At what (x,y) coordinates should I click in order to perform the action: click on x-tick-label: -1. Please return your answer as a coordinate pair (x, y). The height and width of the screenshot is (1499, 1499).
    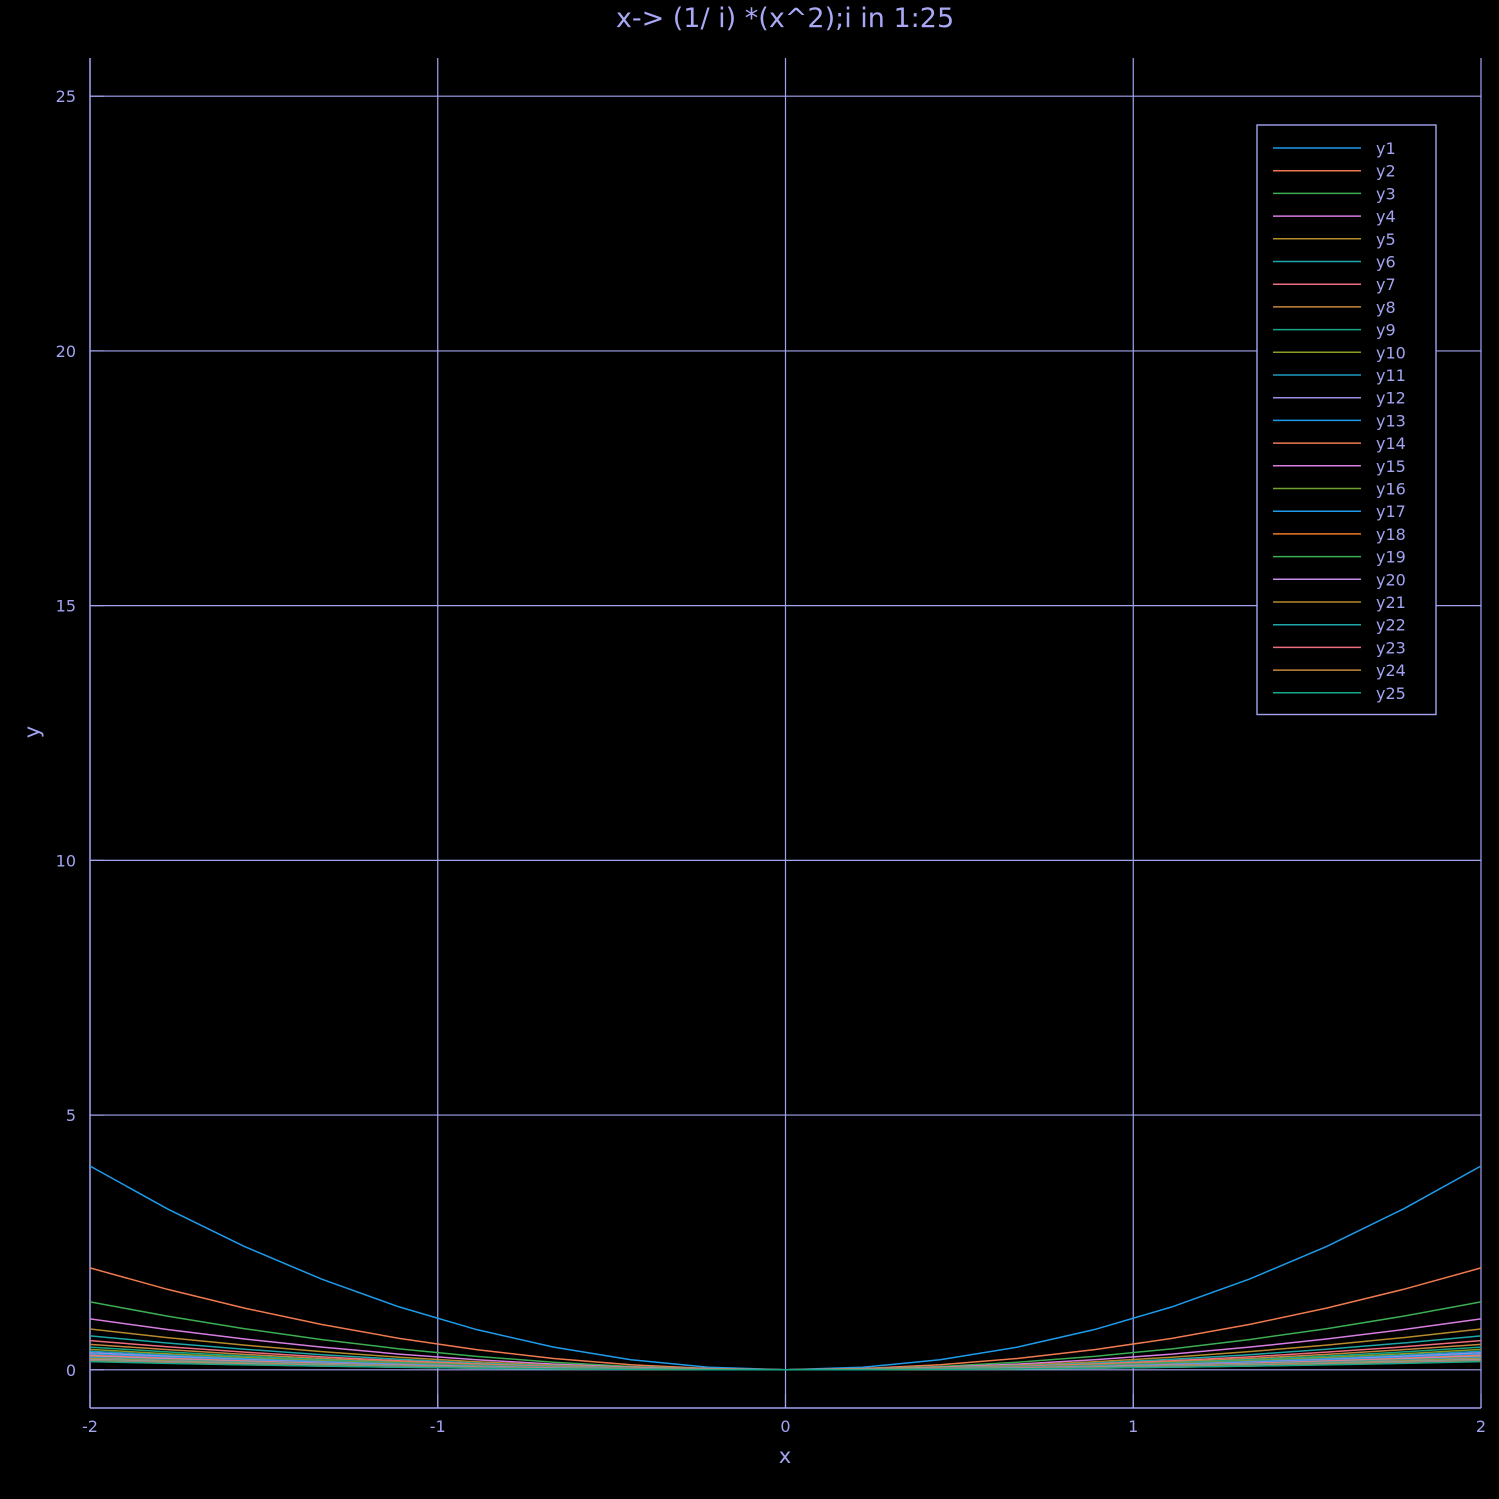
    Looking at the image, I should click on (438, 1426).